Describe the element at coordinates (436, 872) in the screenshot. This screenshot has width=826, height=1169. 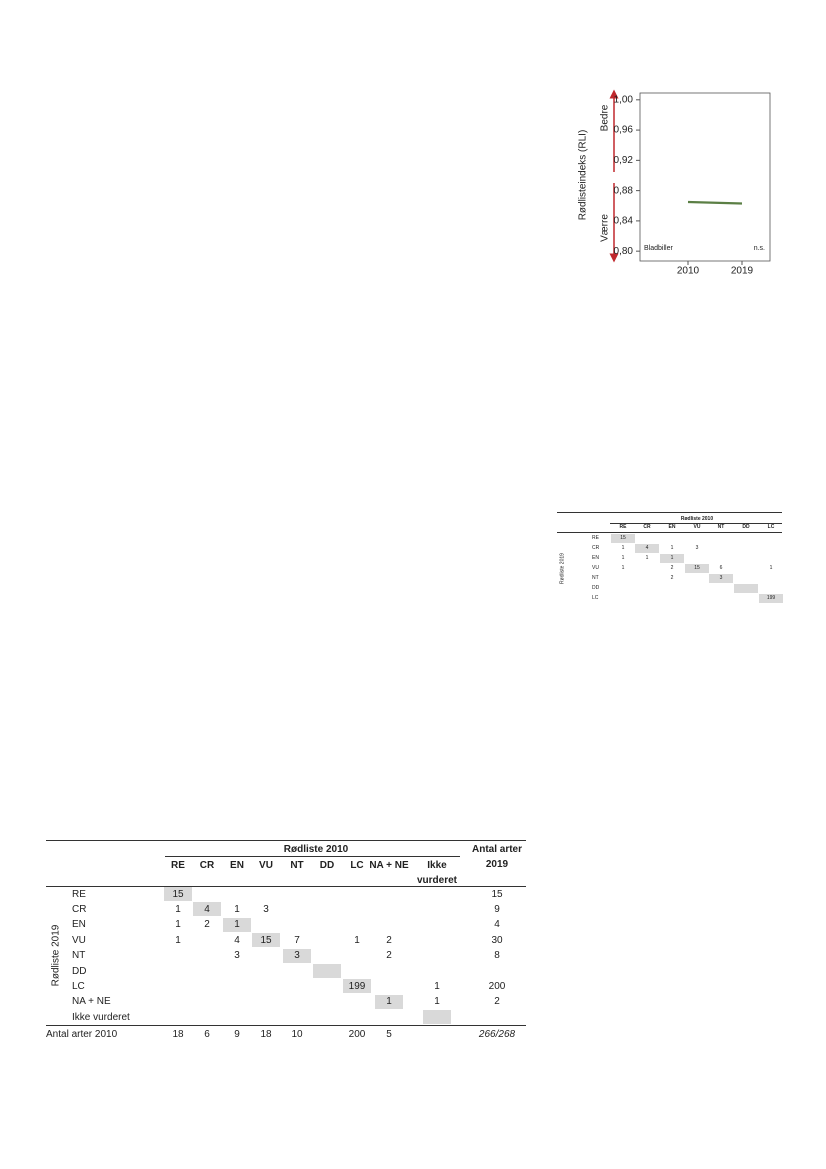
I see `column-header: Ikke vurderet` at that location.